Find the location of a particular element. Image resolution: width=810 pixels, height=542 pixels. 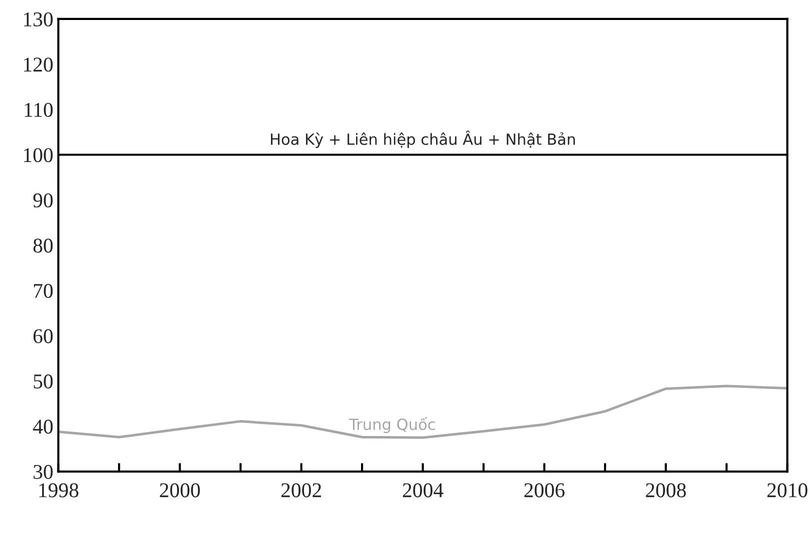

y-tick-label: 70 is located at coordinates (43, 291).